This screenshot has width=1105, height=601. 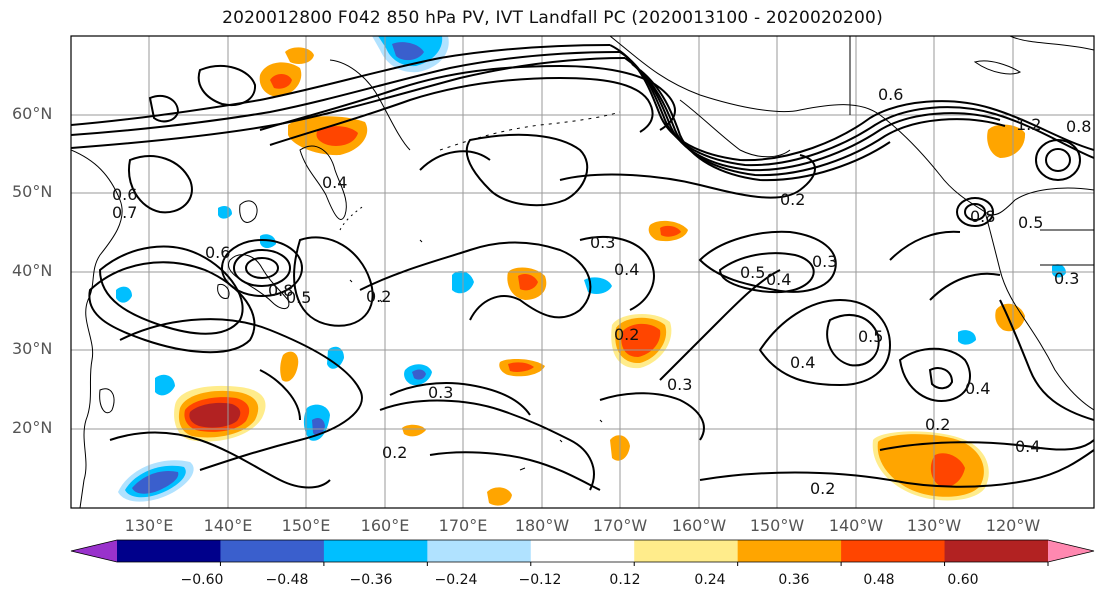 What do you see at coordinates (856, 525) in the screenshot?
I see `lon-label: 140°W` at bounding box center [856, 525].